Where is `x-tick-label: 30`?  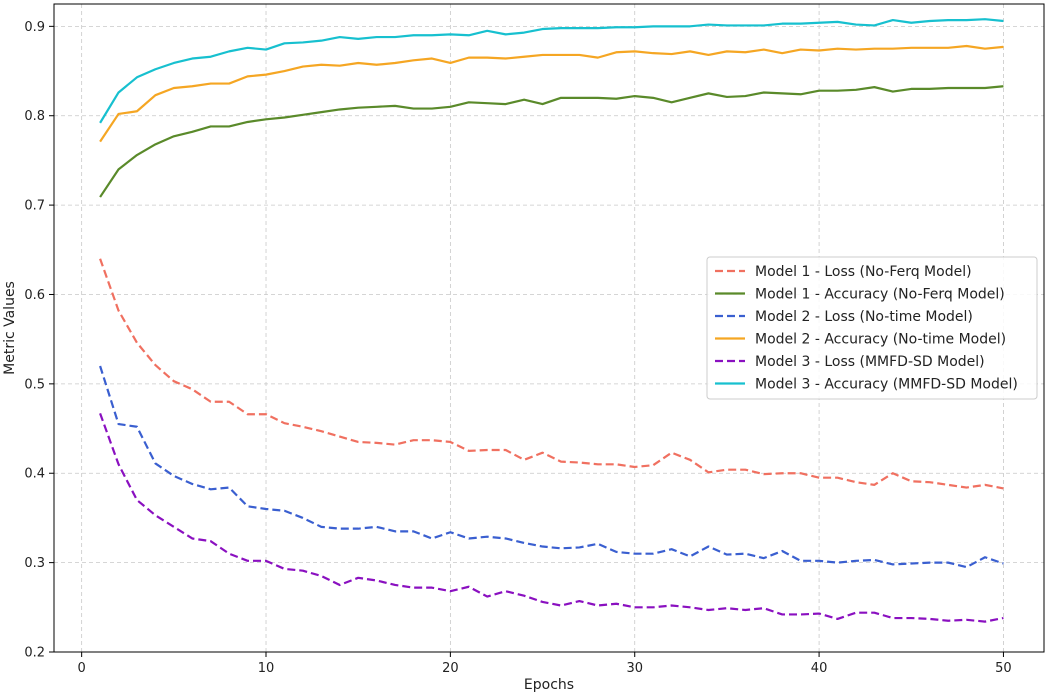
x-tick-label: 30 is located at coordinates (634, 668).